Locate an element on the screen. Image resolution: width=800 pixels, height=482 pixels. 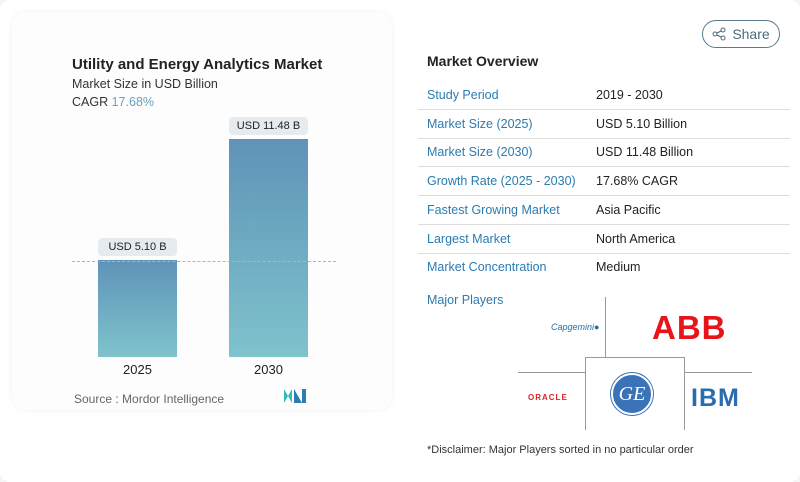
cagr-label: CAGR is located at coordinates (90, 102).